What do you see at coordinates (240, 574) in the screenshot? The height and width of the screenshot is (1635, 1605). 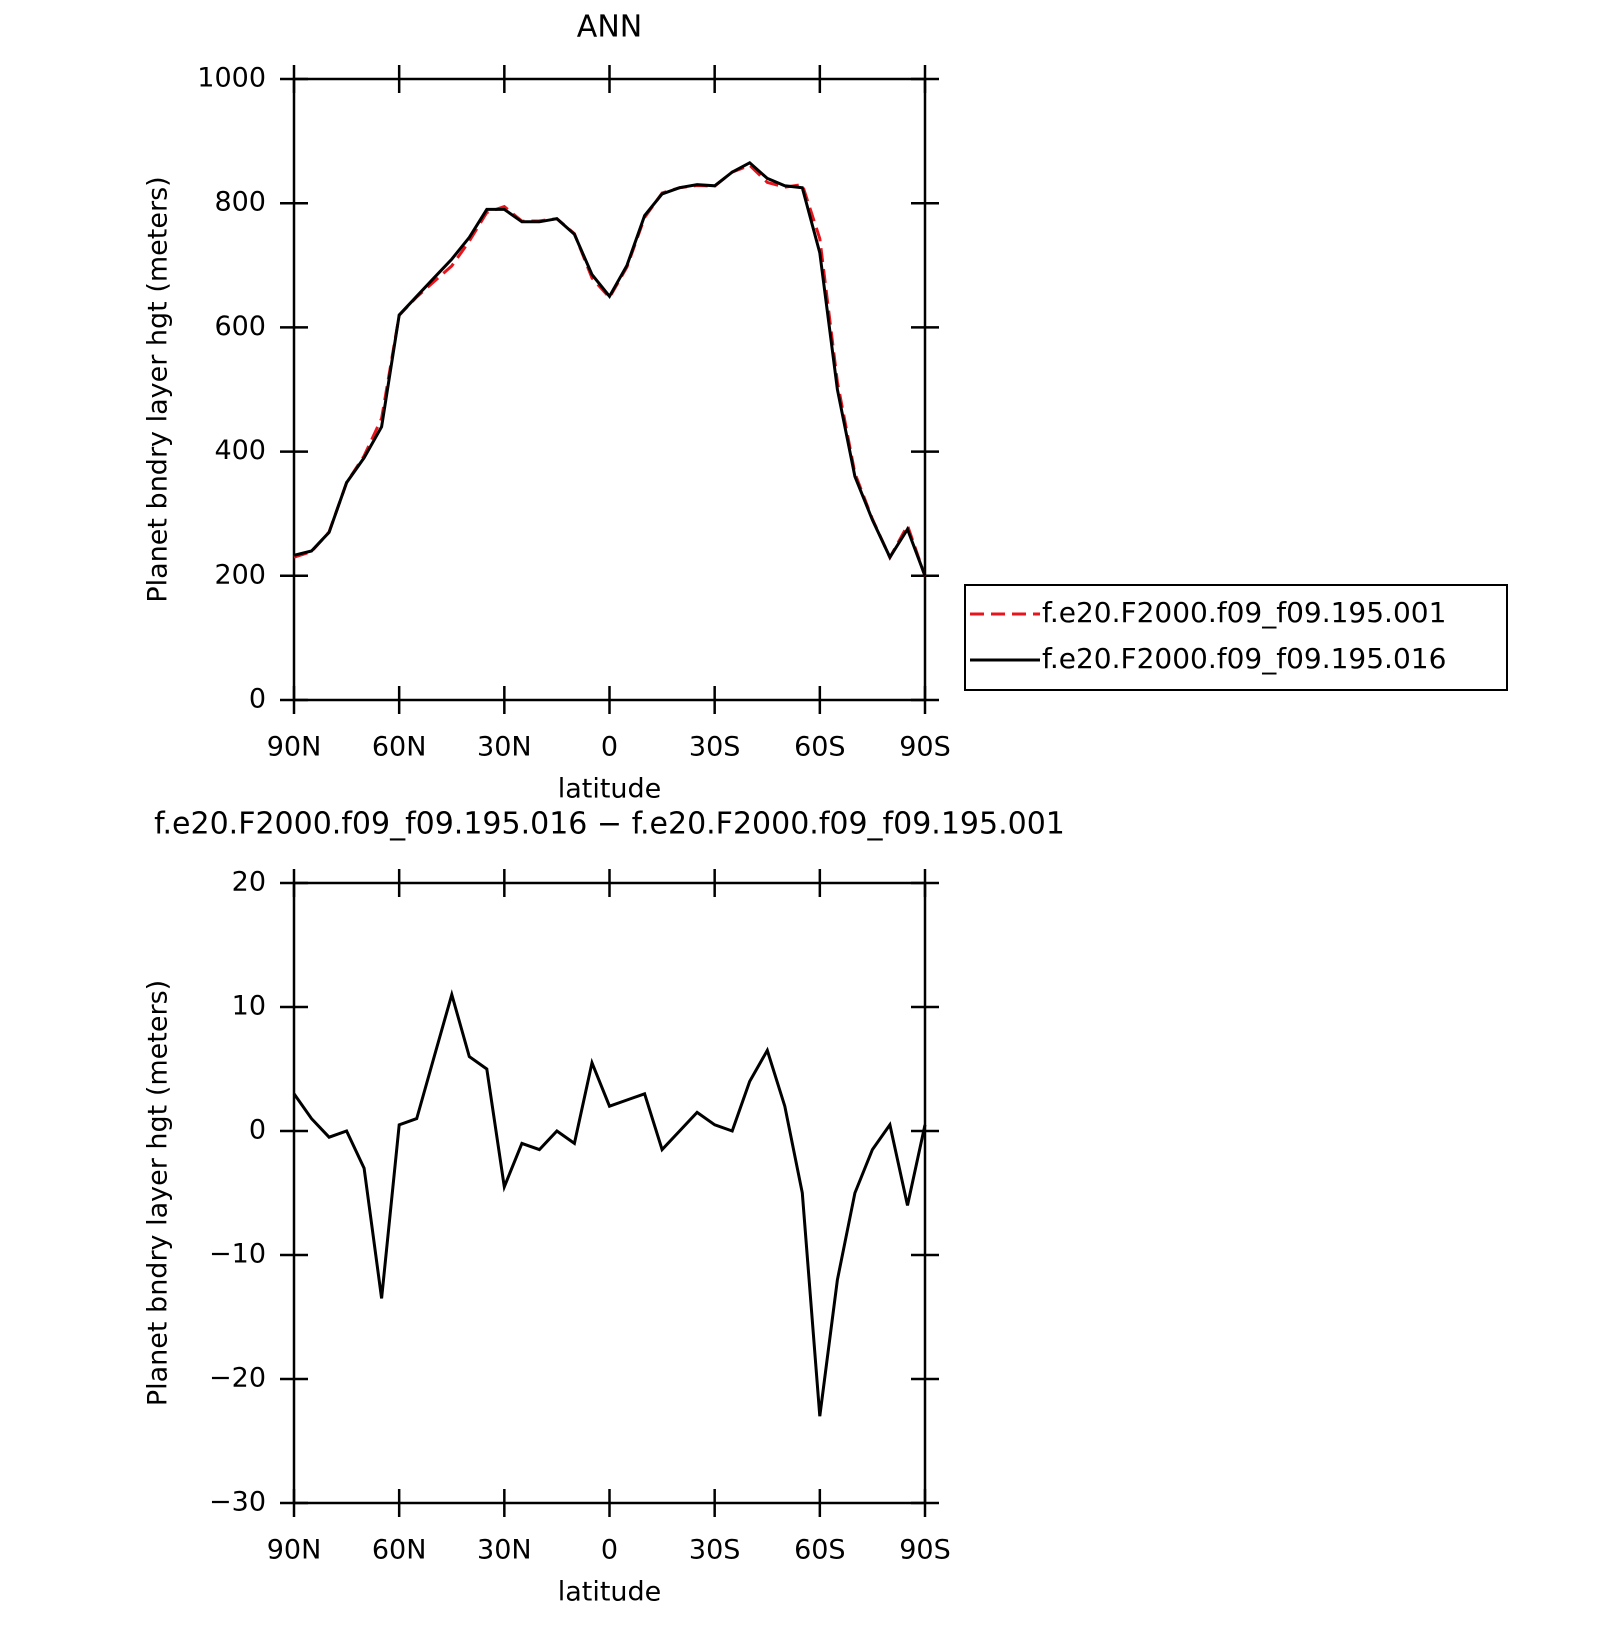 I see `y-tick-label: 200` at bounding box center [240, 574].